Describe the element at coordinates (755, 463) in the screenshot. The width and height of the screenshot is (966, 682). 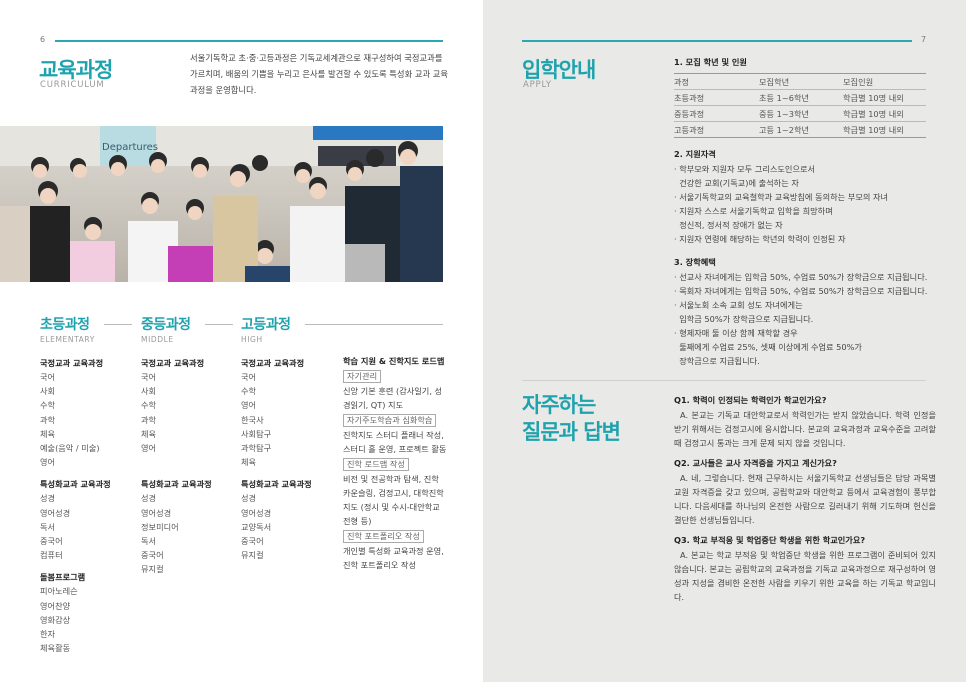
I see `faq-question: Q2. 교사들은 교사 자격증을 가지고 계신가요?` at that location.